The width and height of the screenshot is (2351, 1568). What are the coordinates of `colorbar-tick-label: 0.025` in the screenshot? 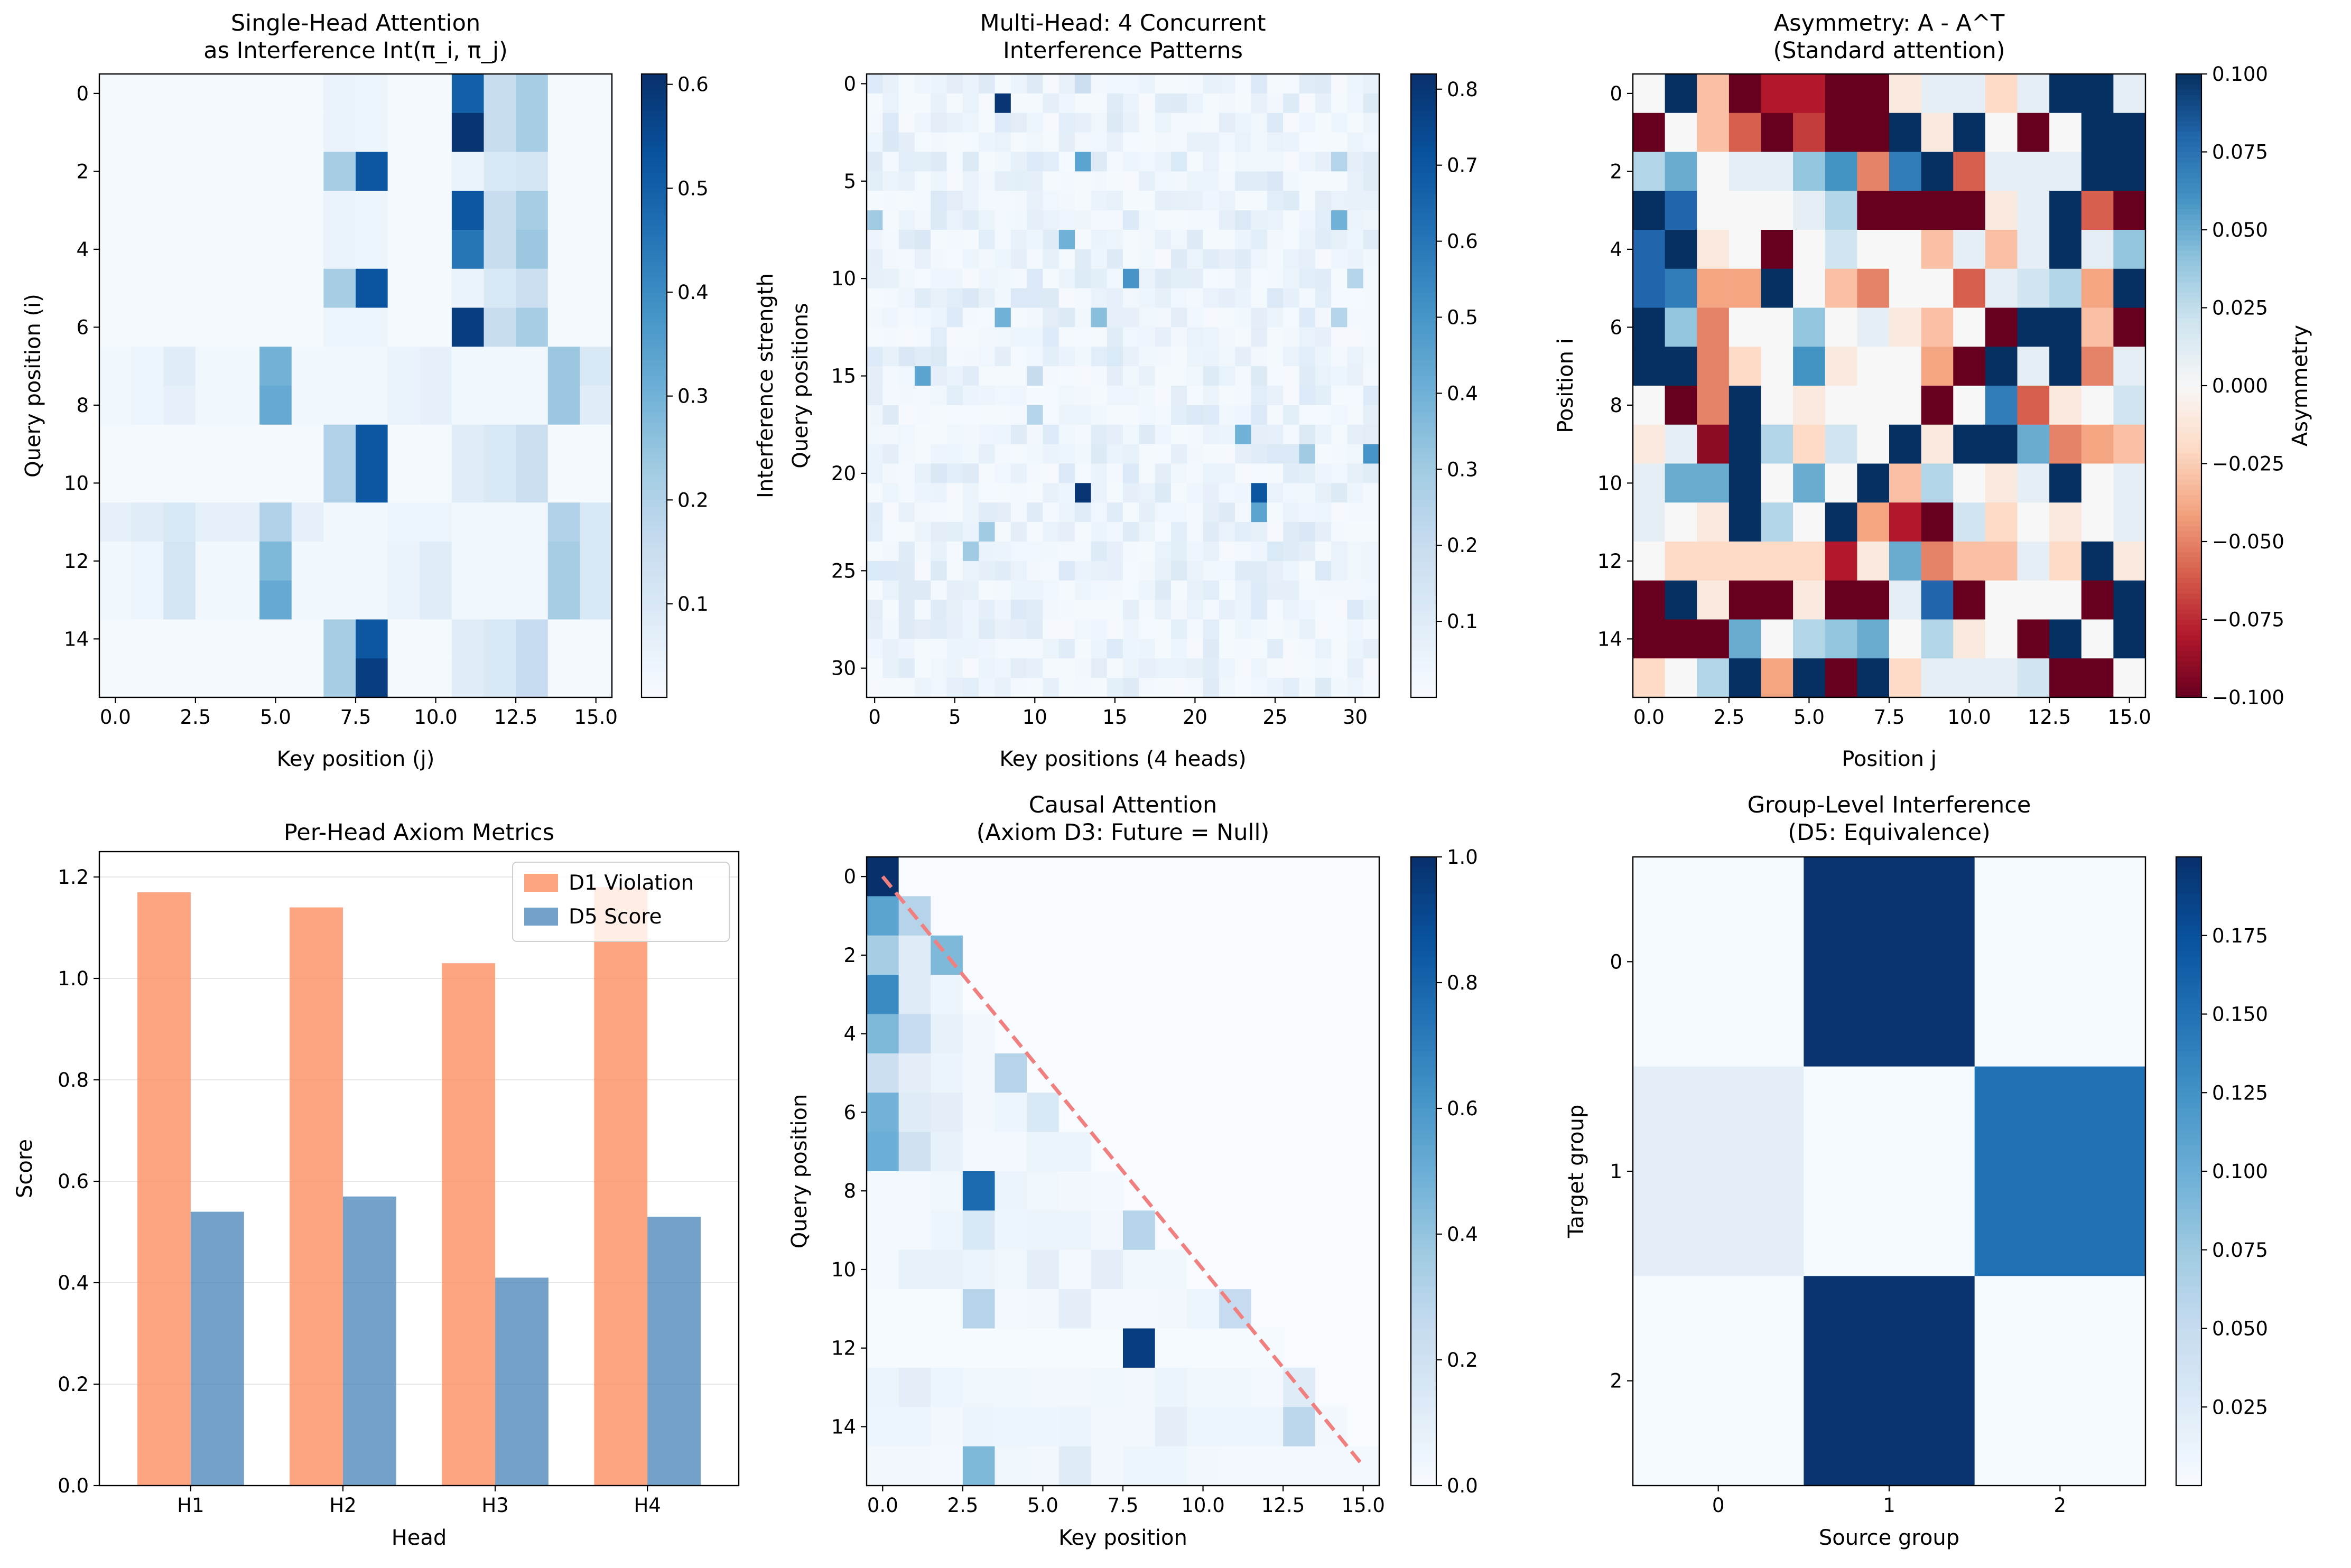 It's located at (2240, 308).